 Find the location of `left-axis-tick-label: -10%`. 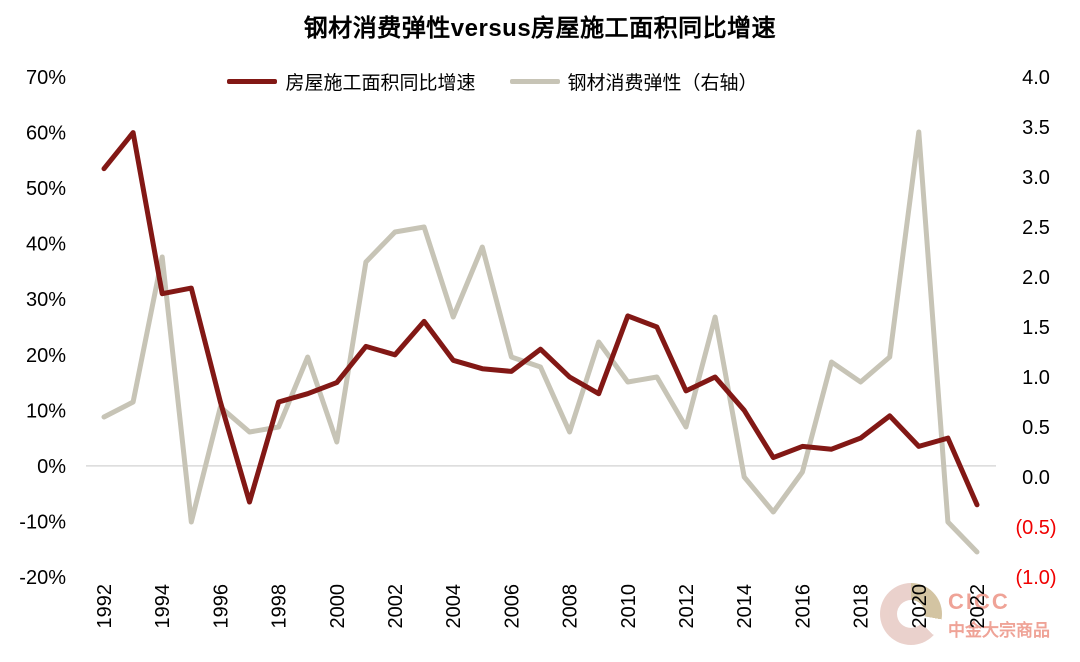

left-axis-tick-label: -10% is located at coordinates (42, 522).